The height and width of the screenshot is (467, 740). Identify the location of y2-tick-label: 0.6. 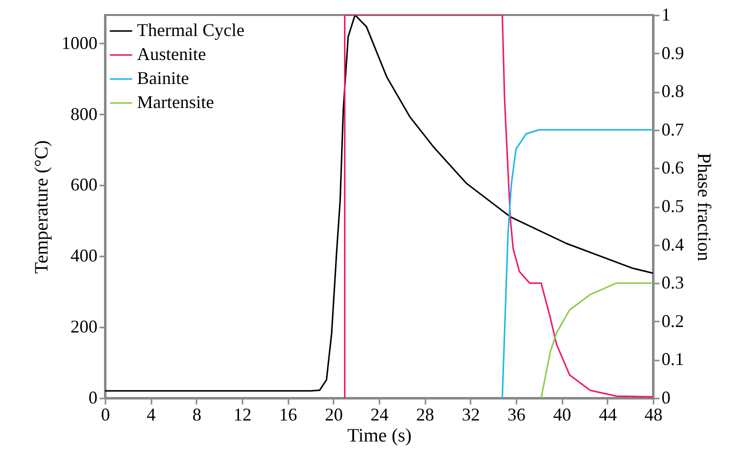
(673, 168).